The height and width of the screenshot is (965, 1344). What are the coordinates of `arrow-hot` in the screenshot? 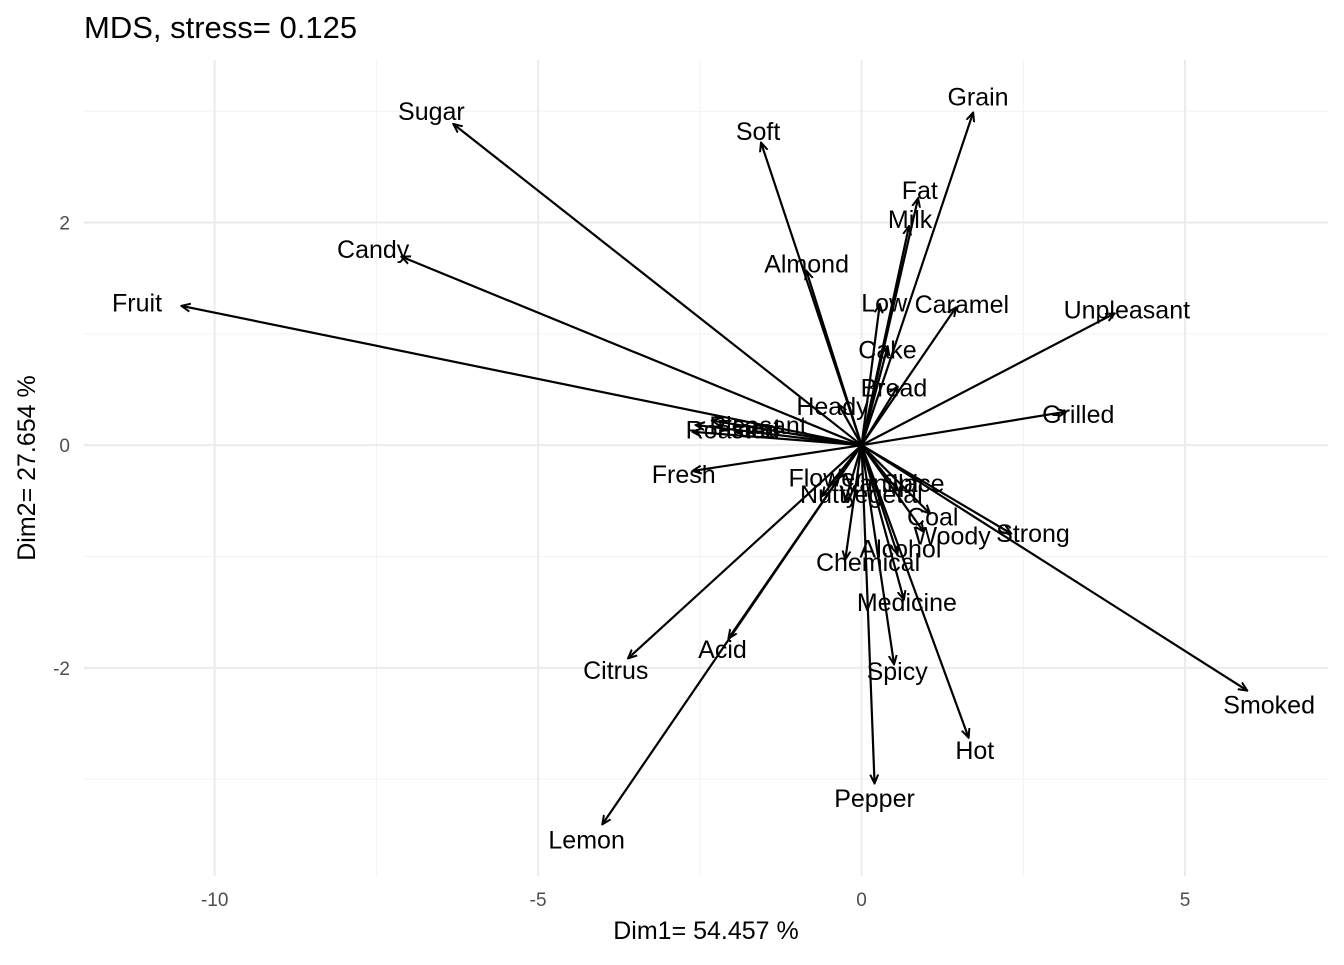 It's located at (914, 590).